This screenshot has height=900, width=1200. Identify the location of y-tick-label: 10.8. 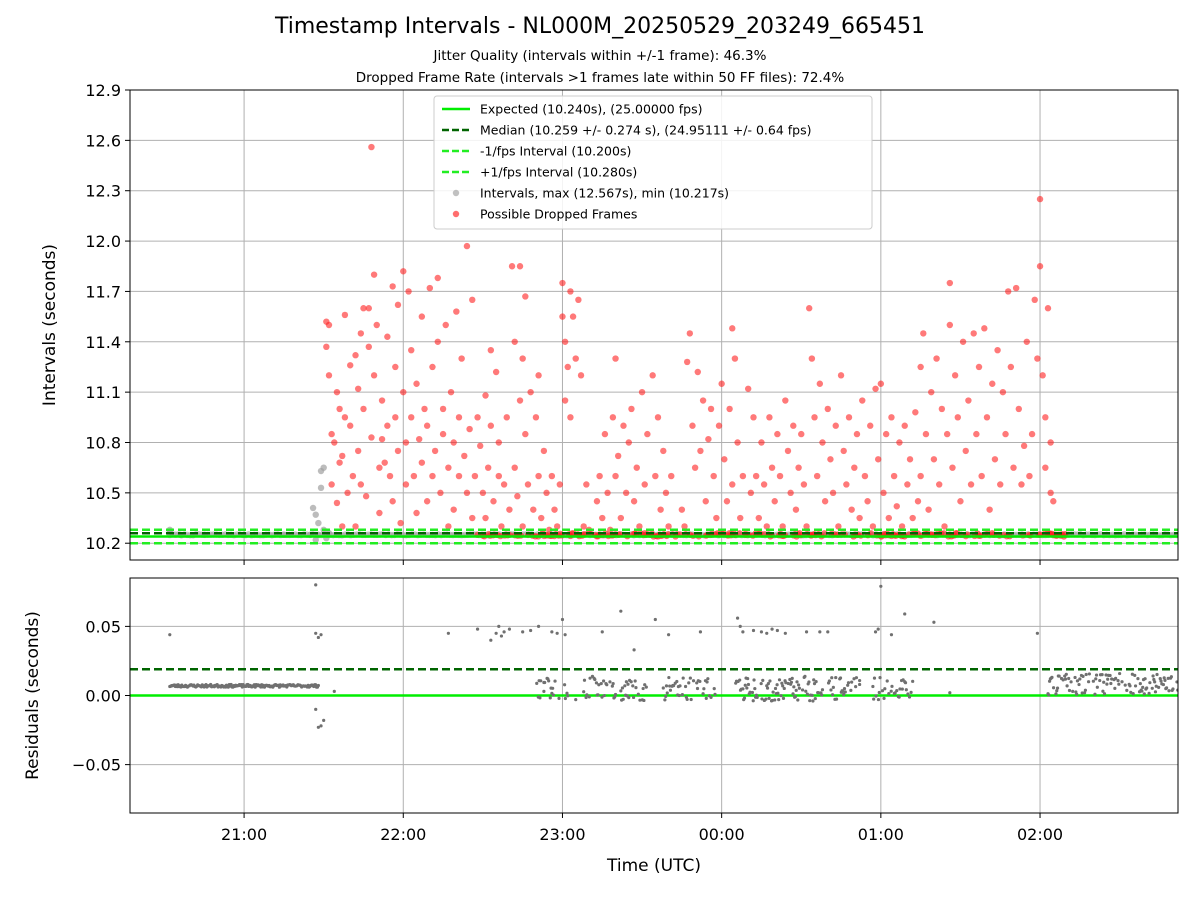
(103, 443).